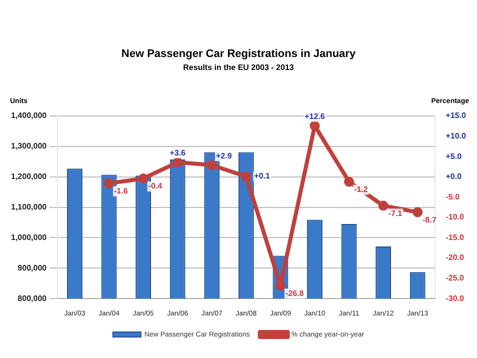 The width and height of the screenshot is (477, 358). What do you see at coordinates (29, 115) in the screenshot?
I see `y-tick-label: 1,400,000` at bounding box center [29, 115].